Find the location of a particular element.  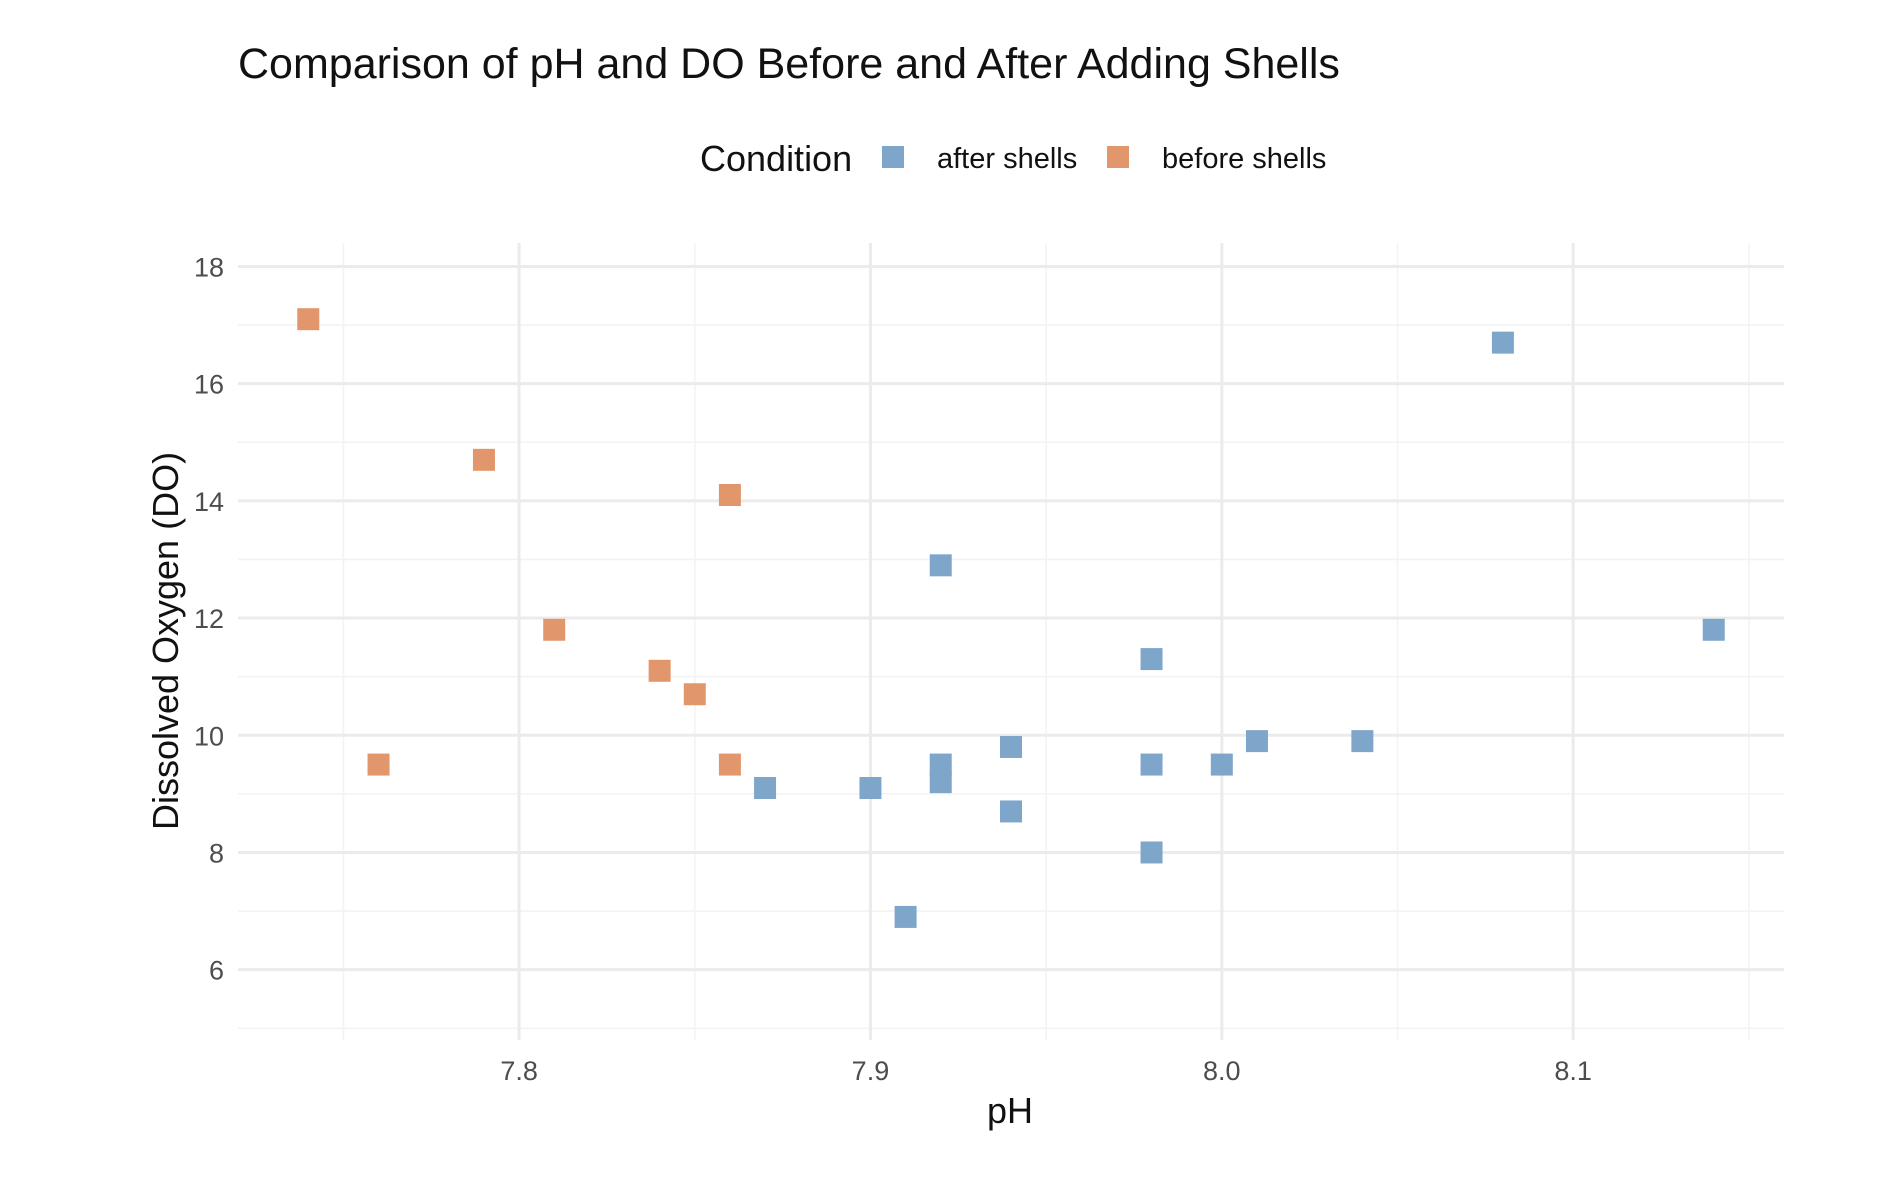

y-tick-label: 8 is located at coordinates (216, 853).